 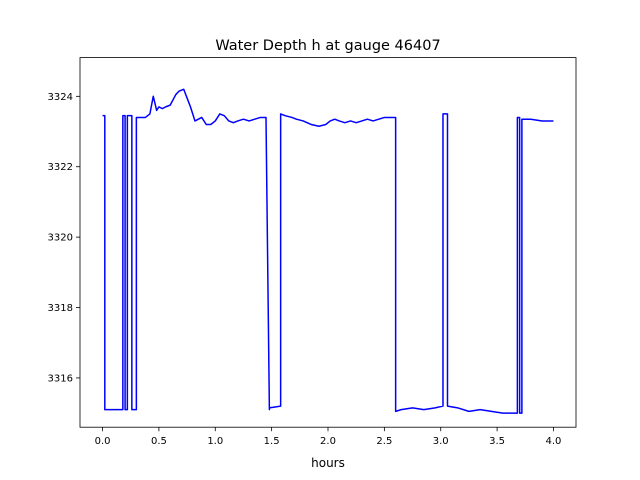 I want to click on y-tick-label: 3316, so click(x=60, y=378).